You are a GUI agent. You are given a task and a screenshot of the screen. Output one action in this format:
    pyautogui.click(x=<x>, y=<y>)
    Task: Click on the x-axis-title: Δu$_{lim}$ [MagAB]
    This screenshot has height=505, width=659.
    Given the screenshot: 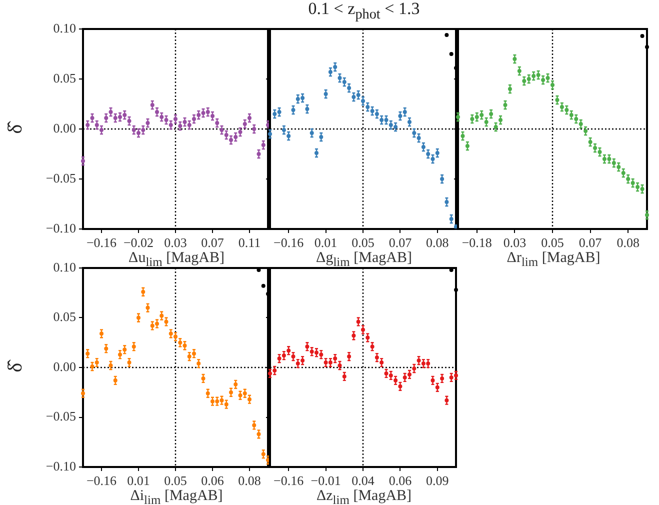 What is the action you would take?
    pyautogui.click(x=177, y=260)
    